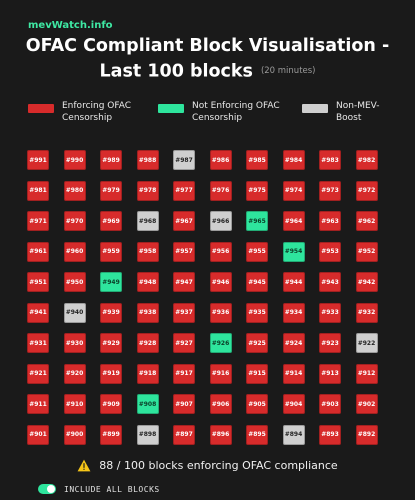  I want to click on block-cell: #896, so click(220, 434).